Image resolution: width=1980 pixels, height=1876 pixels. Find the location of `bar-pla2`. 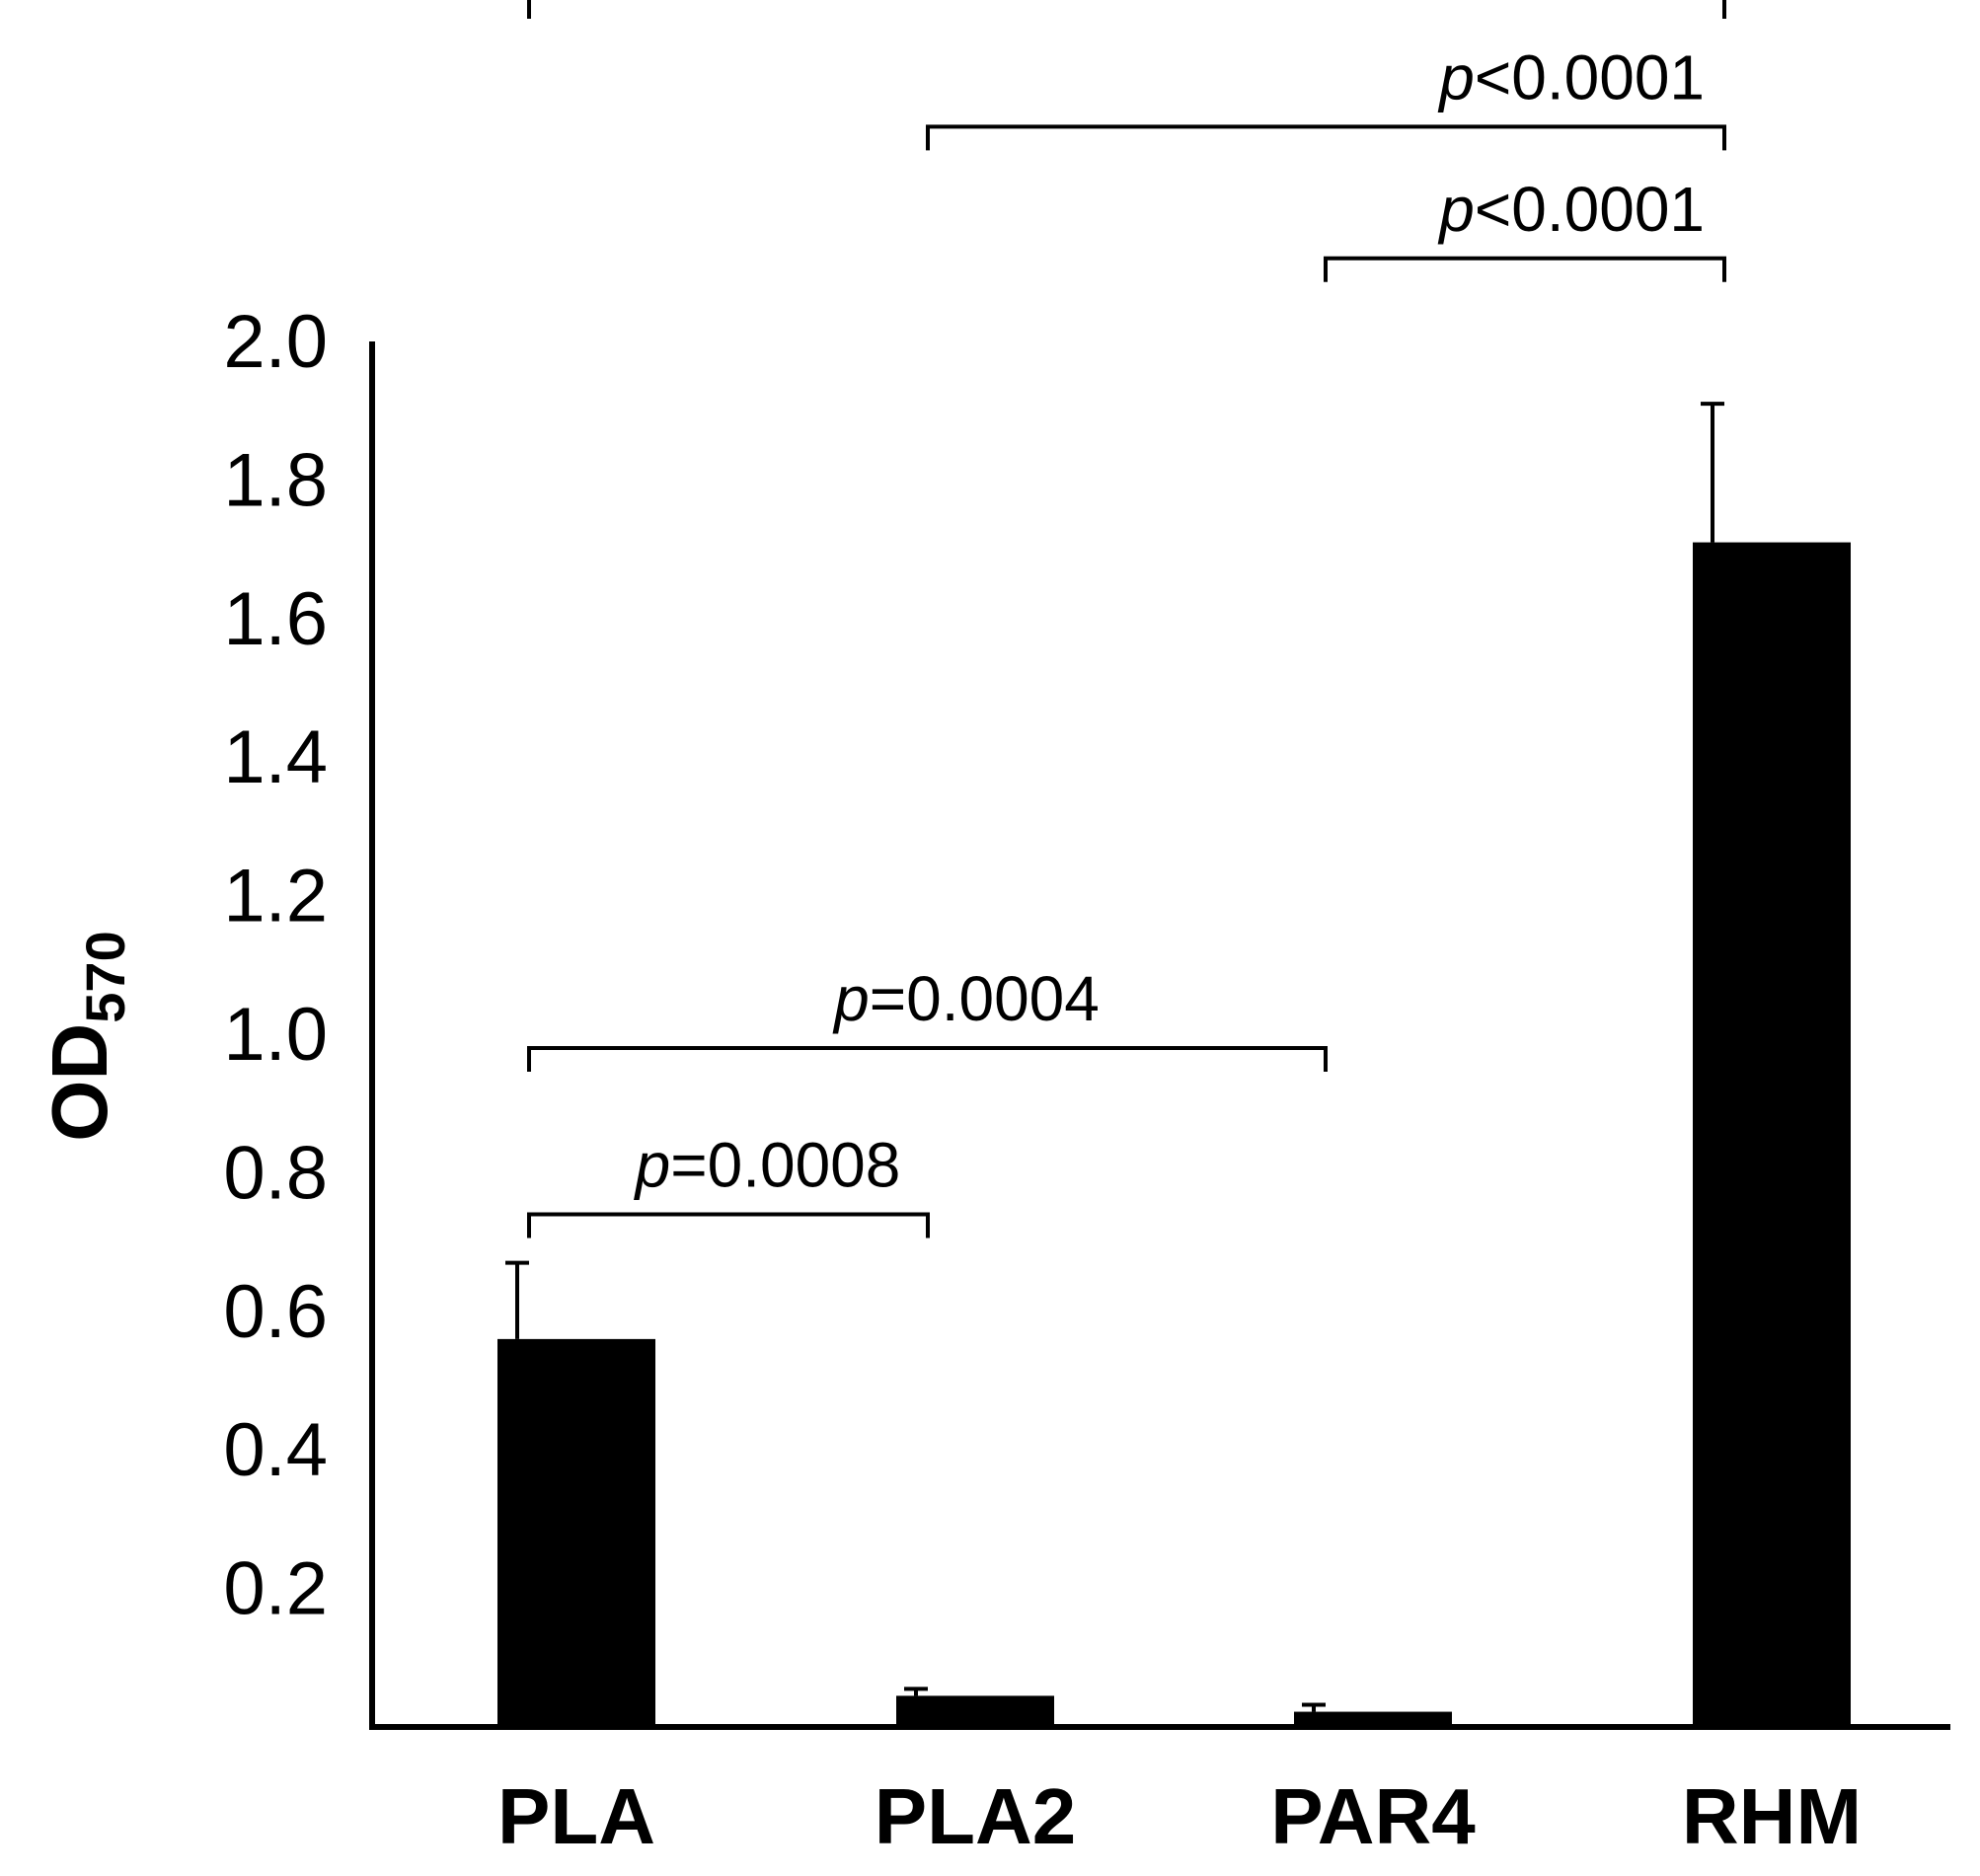

bar-pla2 is located at coordinates (975, 1711).